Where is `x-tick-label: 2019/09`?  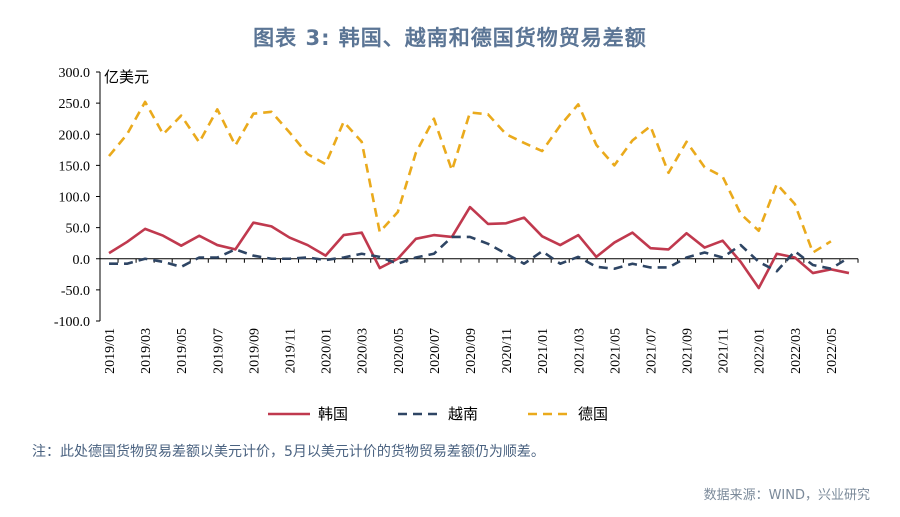
x-tick-label: 2019/09 is located at coordinates (254, 351).